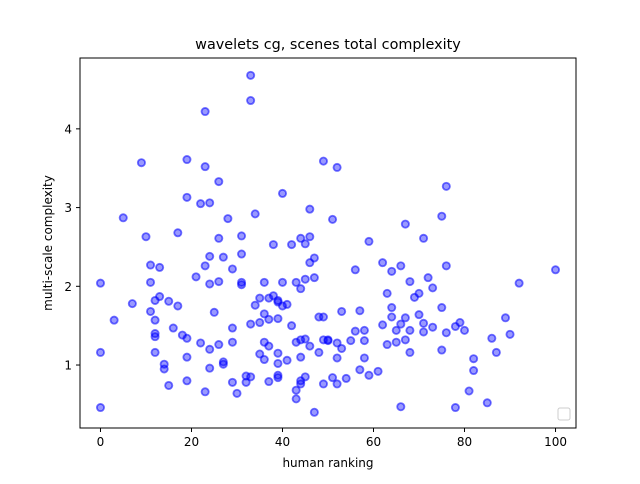 This screenshot has width=640, height=484. I want to click on y-tick-label: 1, so click(68, 366).